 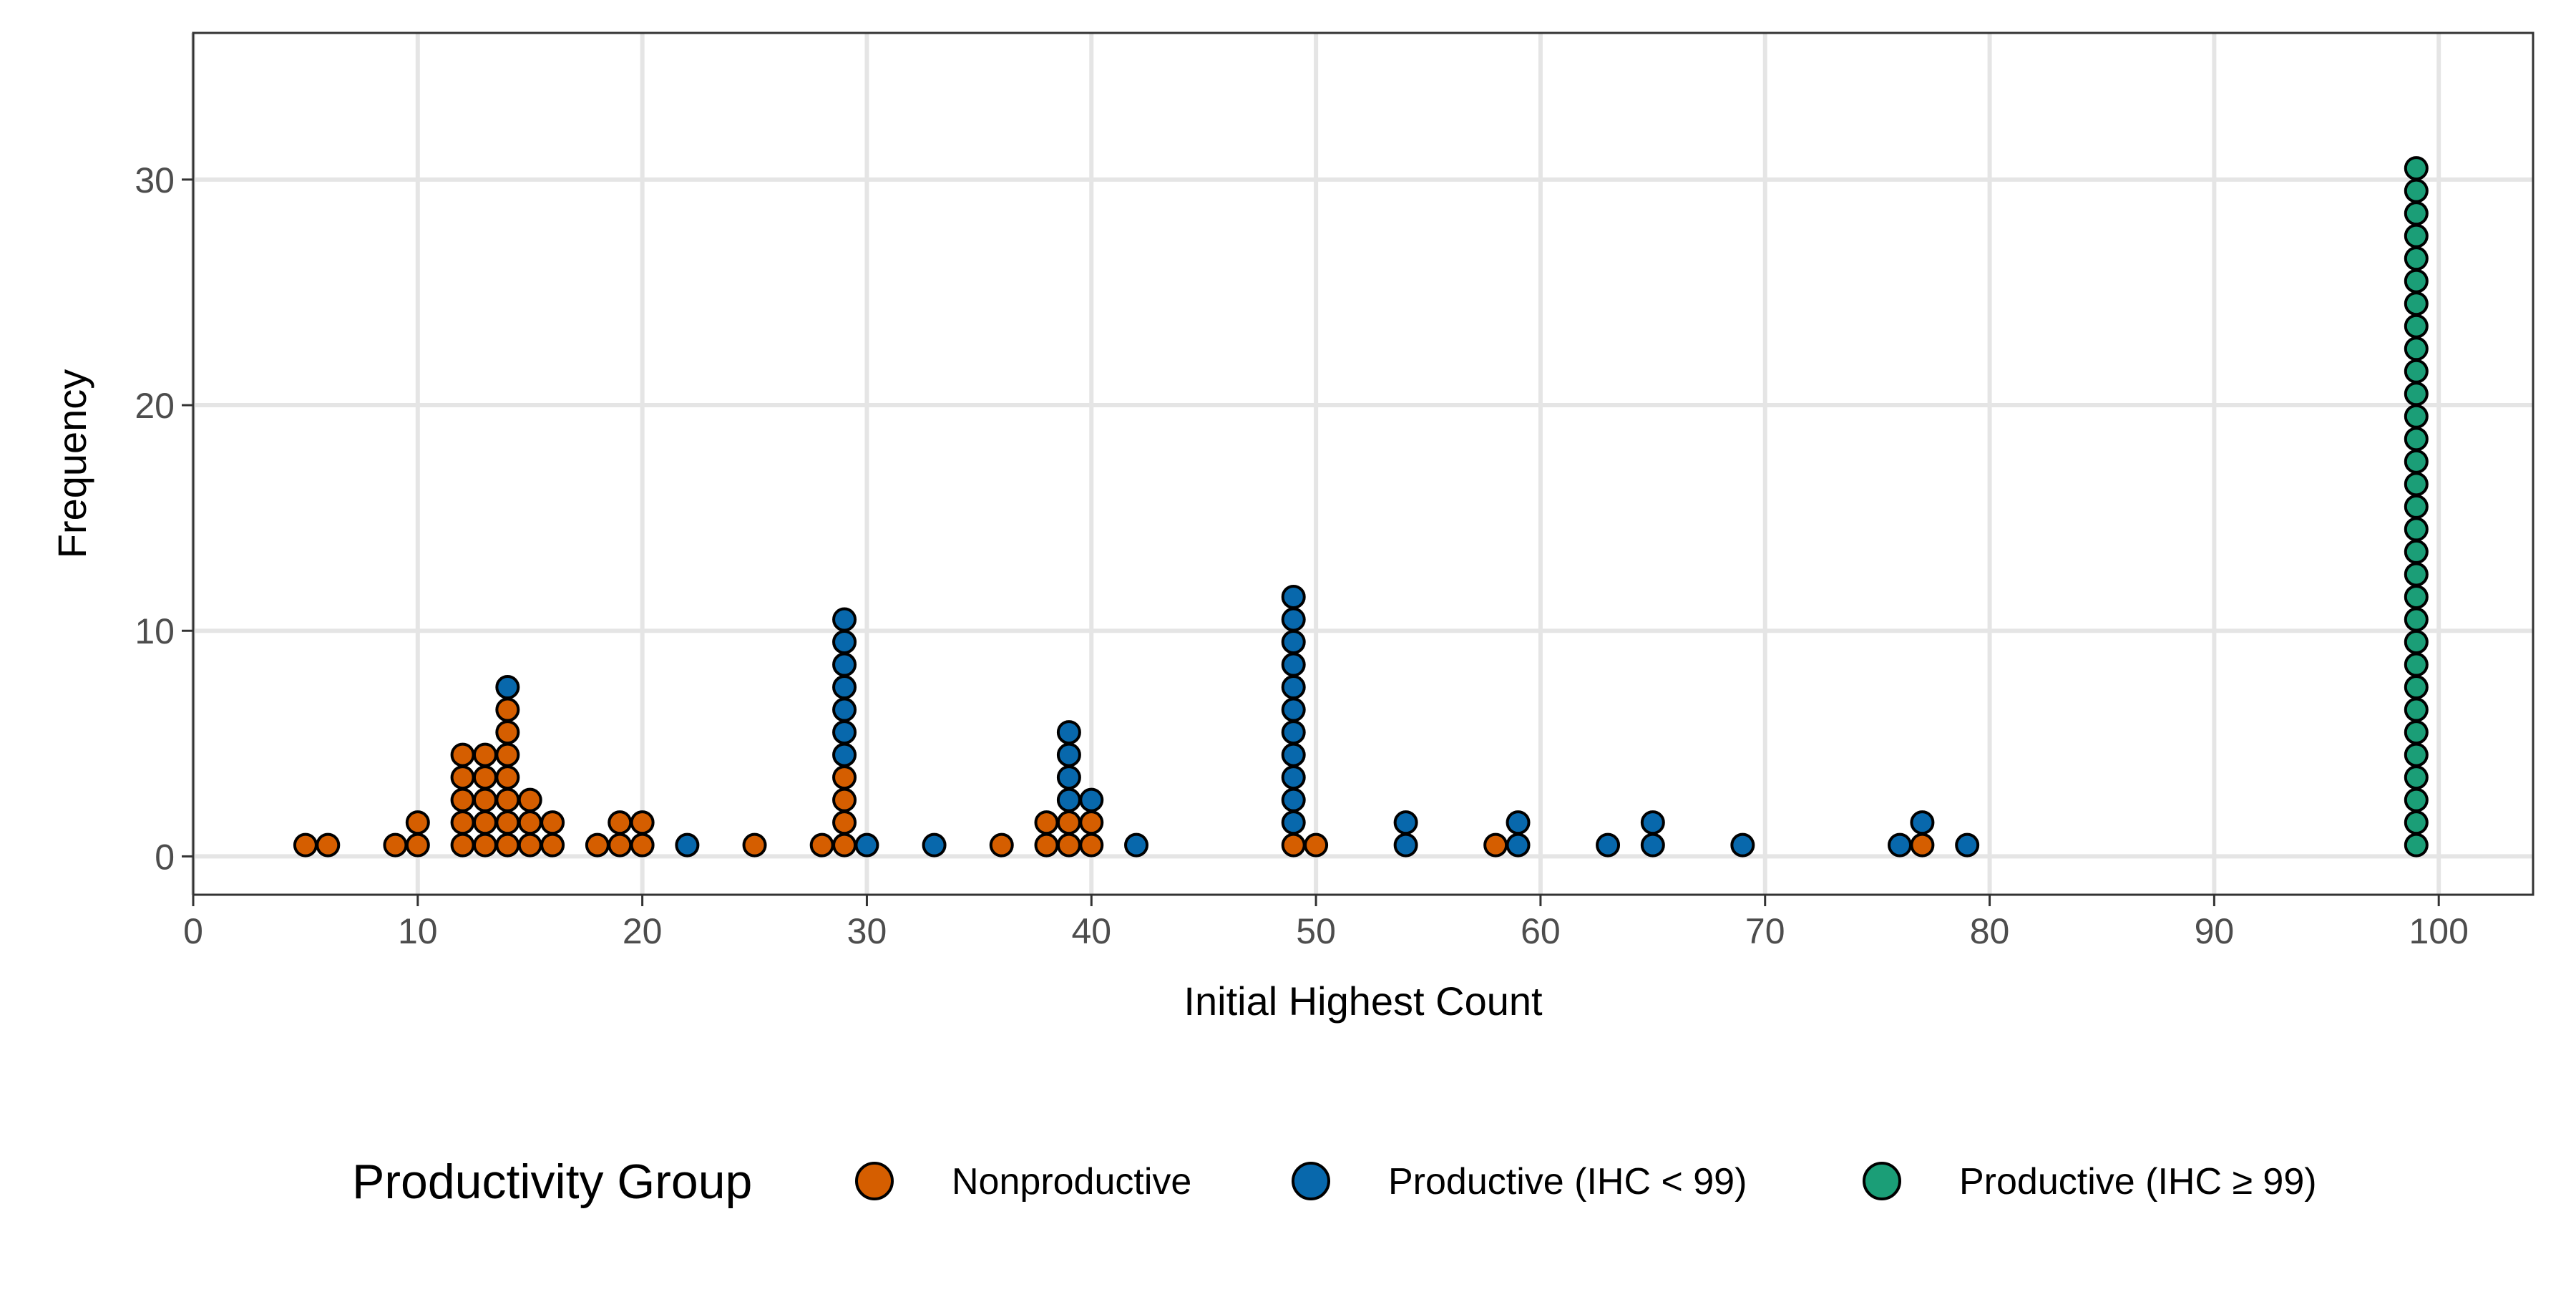 I want to click on y-tick-label: 30, so click(x=155, y=180).